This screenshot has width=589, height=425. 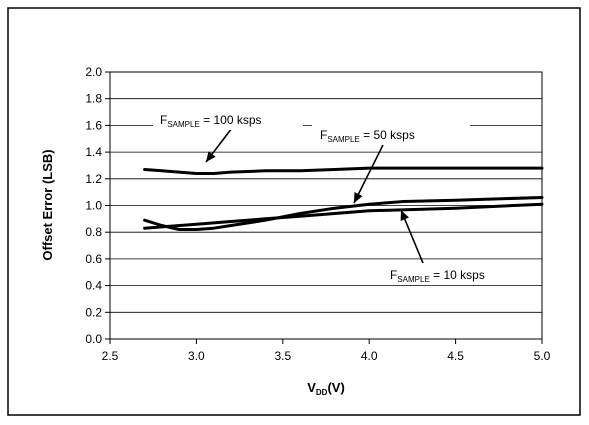 I want to click on y-tick-label: 1.6, so click(x=93, y=125).